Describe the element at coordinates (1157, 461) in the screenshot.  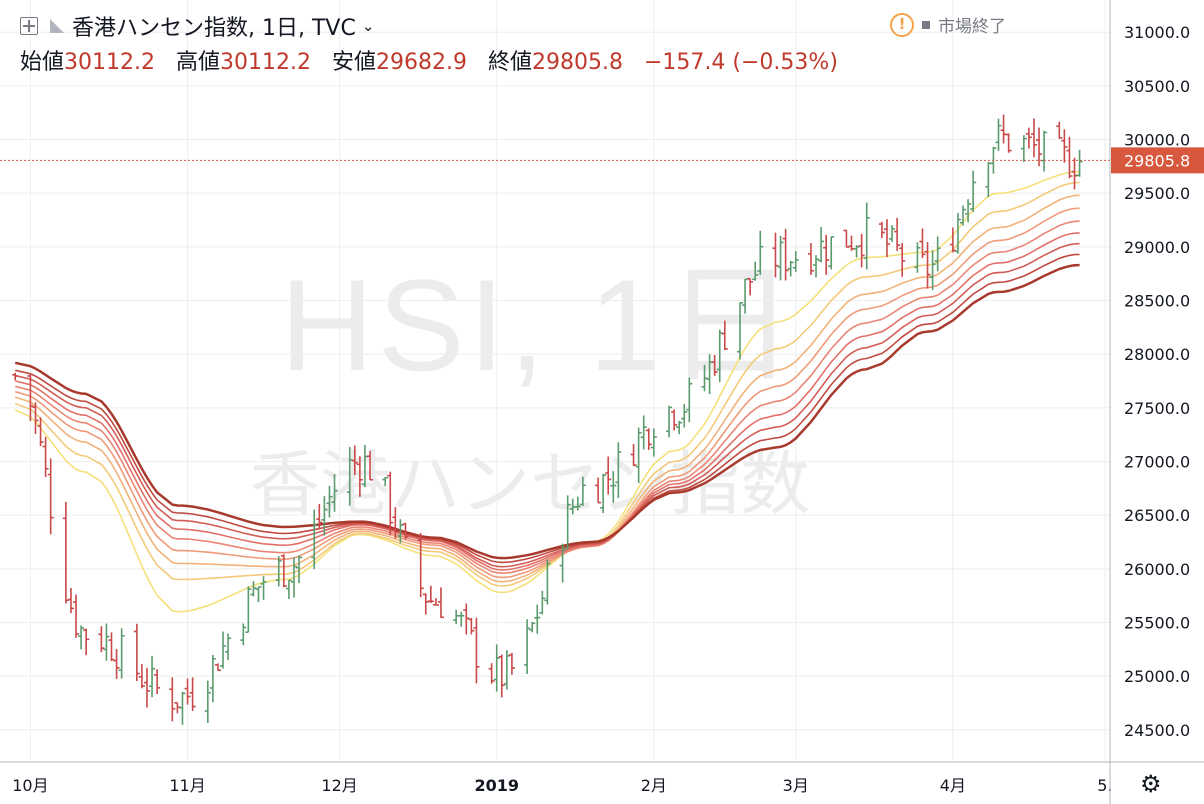
I see `y-tick-label: 27000.0` at that location.